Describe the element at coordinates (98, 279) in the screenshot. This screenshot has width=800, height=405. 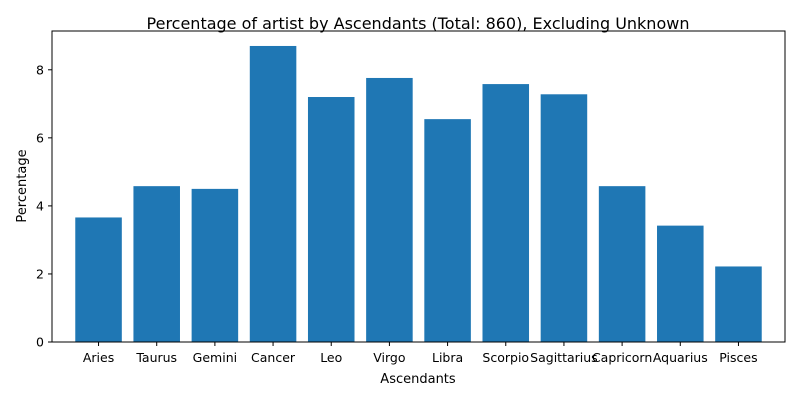
I see `bar-aries` at that location.